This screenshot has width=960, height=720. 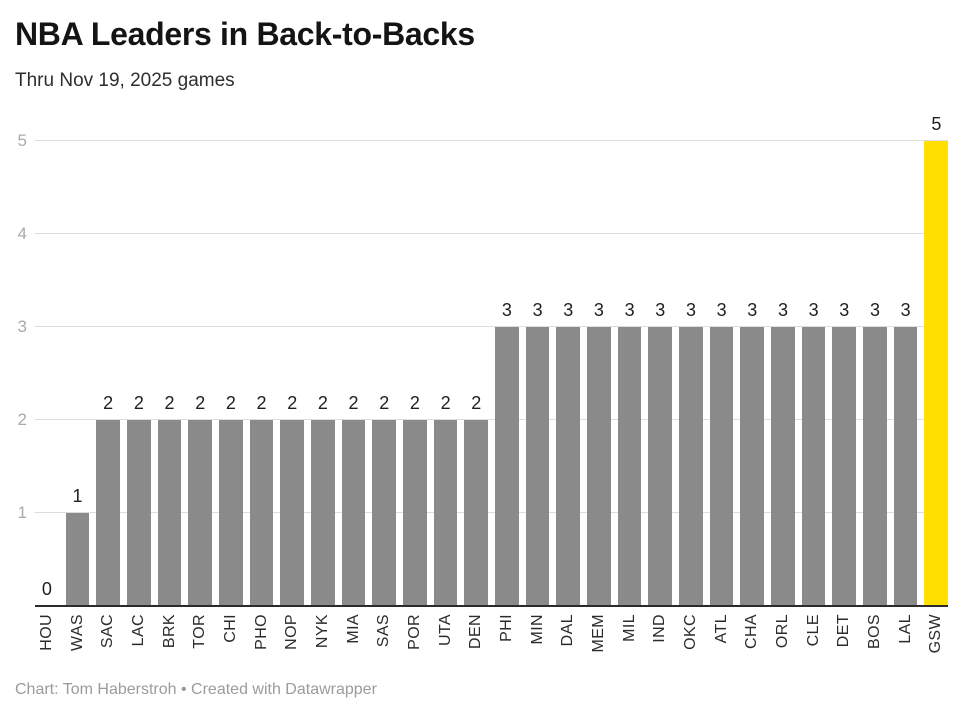 I want to click on x-label-wrap-det: DET, so click(x=844, y=630).